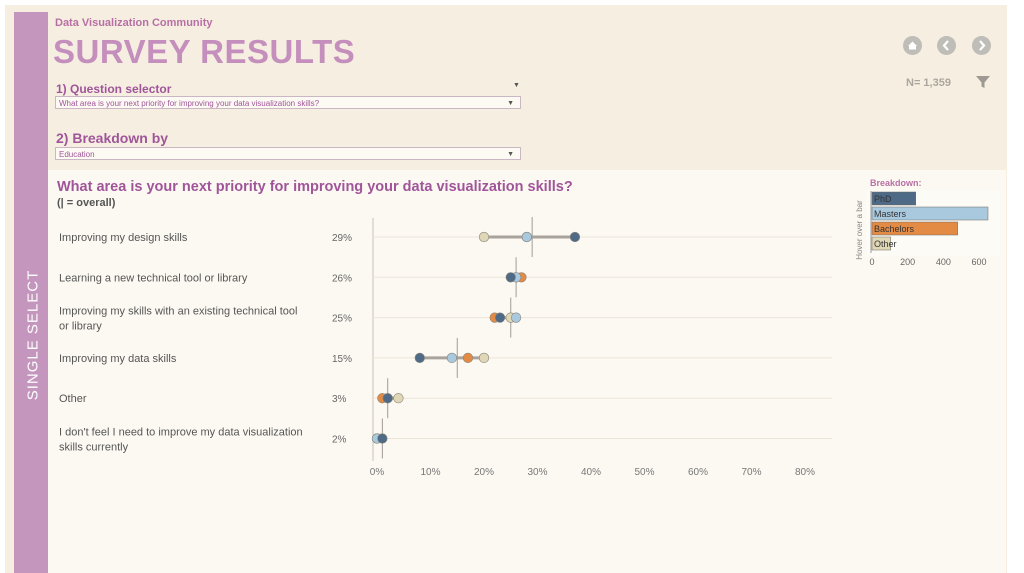 Image resolution: width=1024 pixels, height=573 pixels. I want to click on overall-value-label: 2%, so click(339, 440).